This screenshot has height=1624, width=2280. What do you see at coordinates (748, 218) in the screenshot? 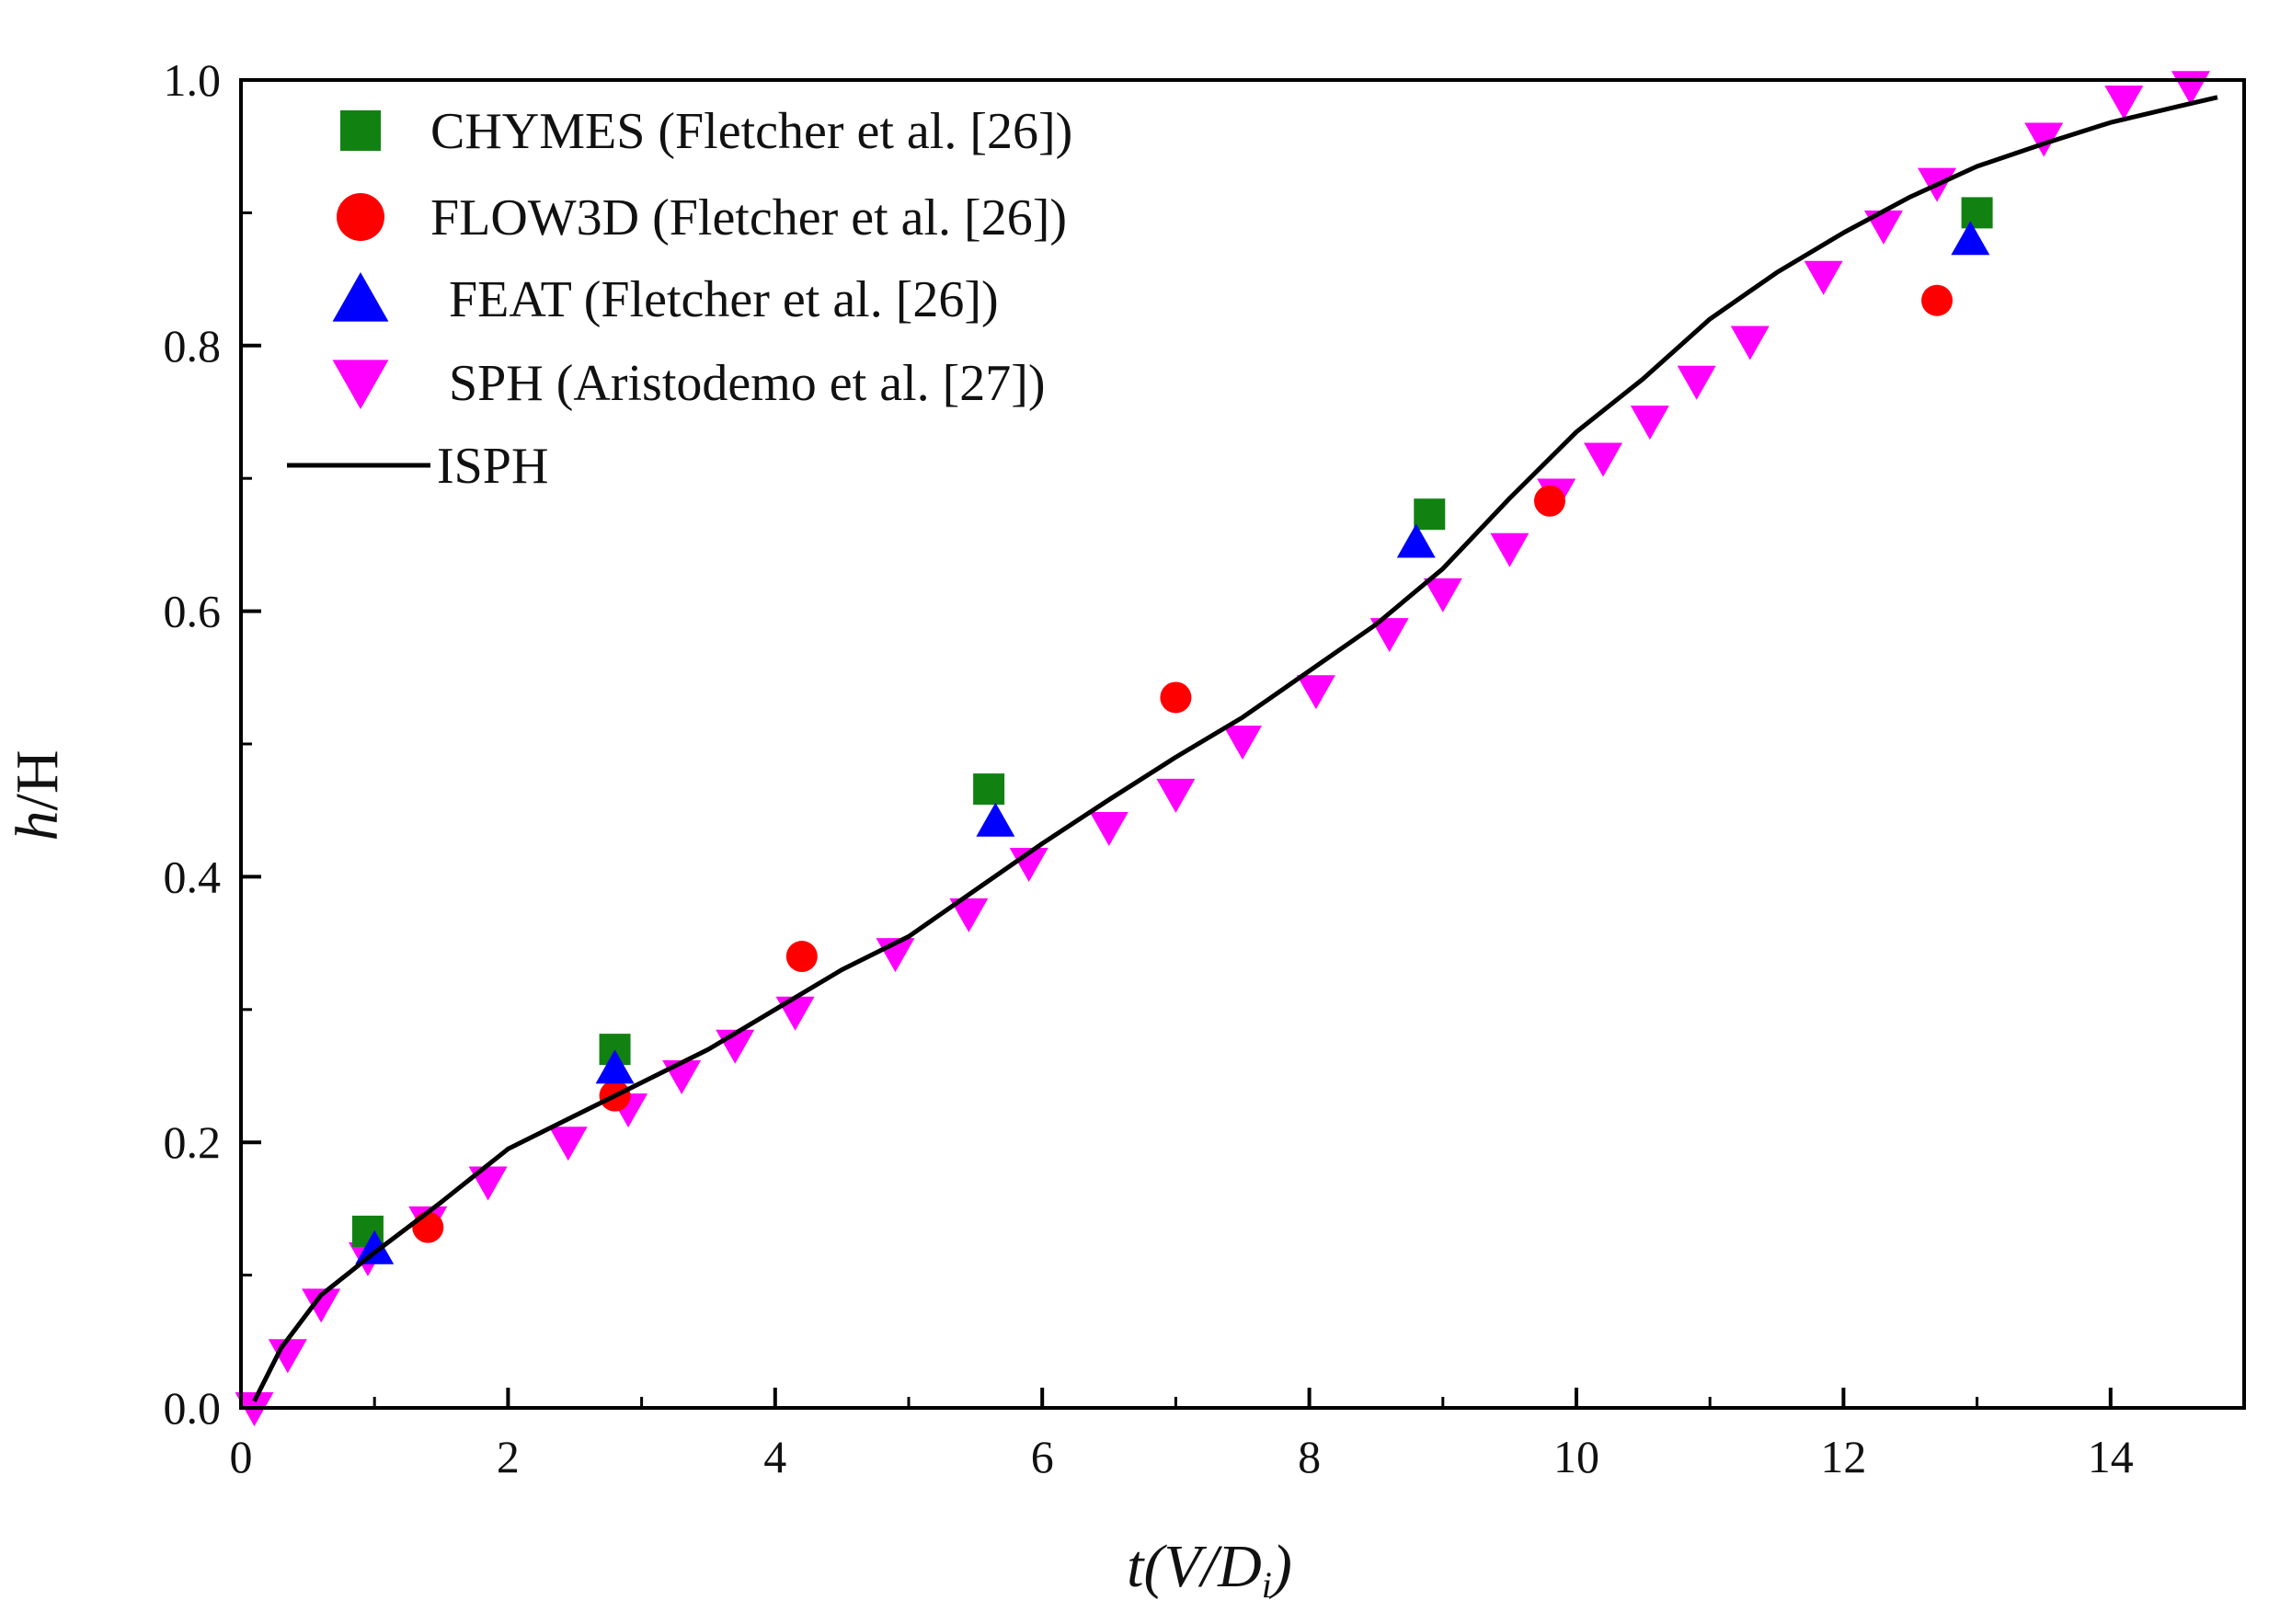
I see `legend-label: FLOW3D (Fletcher et al. [26])` at bounding box center [748, 218].